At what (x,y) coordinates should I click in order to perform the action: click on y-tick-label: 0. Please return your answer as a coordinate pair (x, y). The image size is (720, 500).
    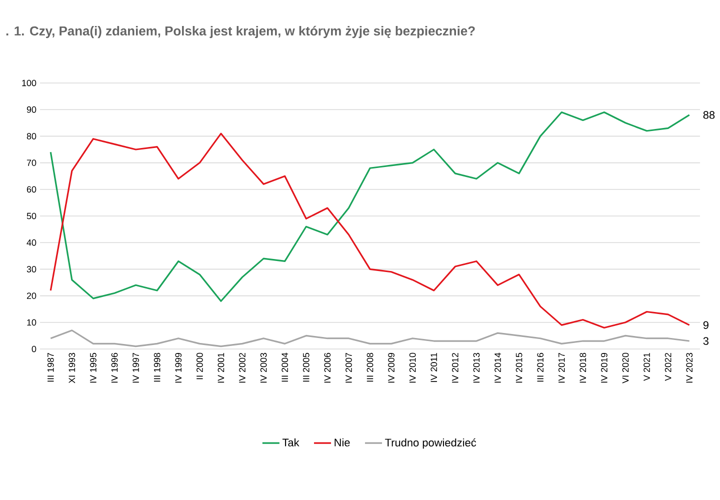
    Looking at the image, I should click on (34, 349).